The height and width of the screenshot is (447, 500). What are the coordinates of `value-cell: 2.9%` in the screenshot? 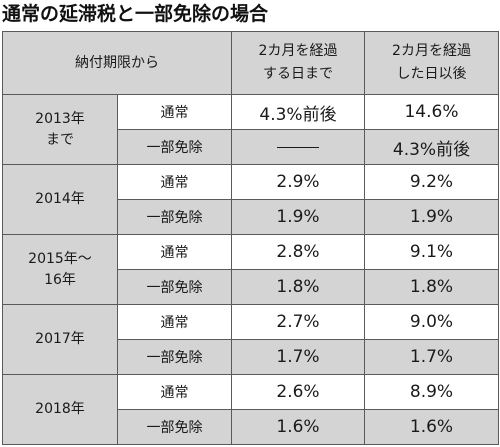 It's located at (298, 182).